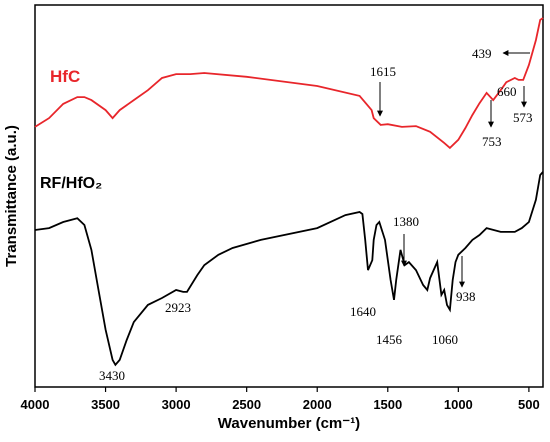  Describe the element at coordinates (35, 404) in the screenshot. I see `x-tick-label: 4000` at that location.